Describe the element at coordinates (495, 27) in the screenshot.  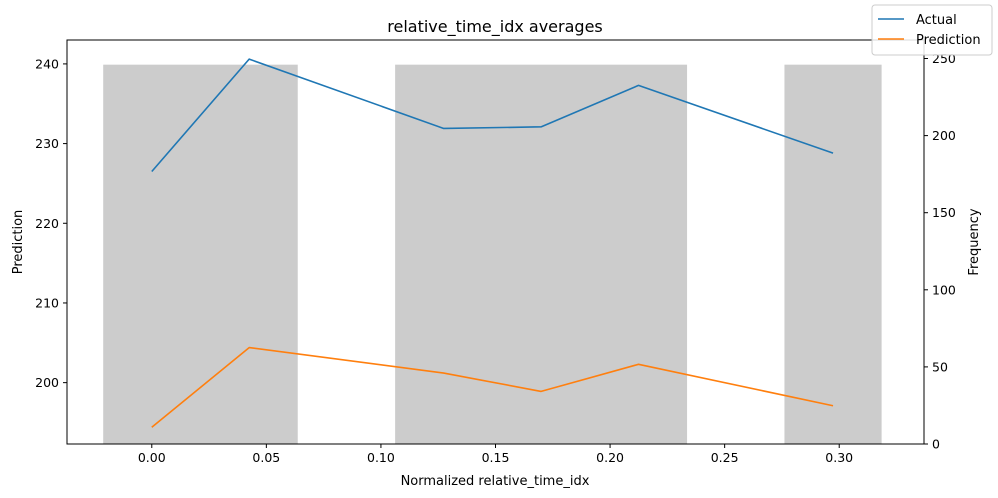
I see `chart-title: relative_time_idx averages` at that location.